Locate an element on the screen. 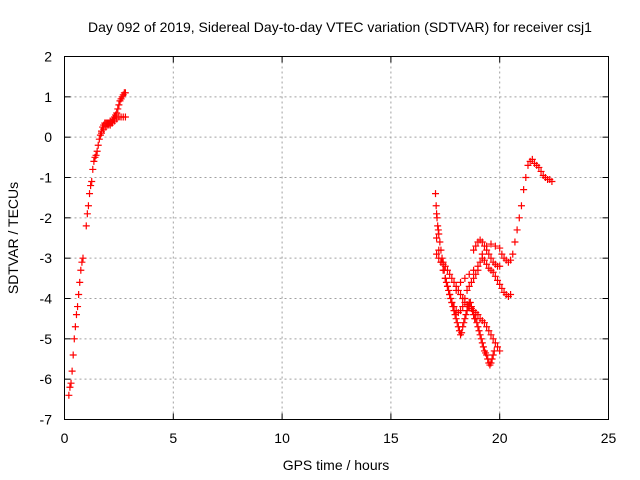 The image size is (640, 480). x-axis-label: GPS time / hours is located at coordinates (336, 465).